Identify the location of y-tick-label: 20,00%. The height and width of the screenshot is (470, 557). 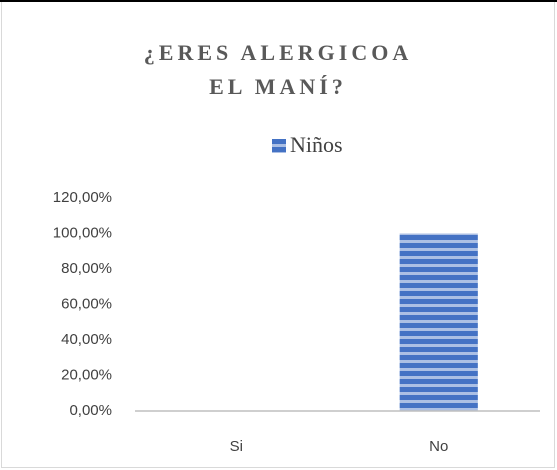
(86, 374).